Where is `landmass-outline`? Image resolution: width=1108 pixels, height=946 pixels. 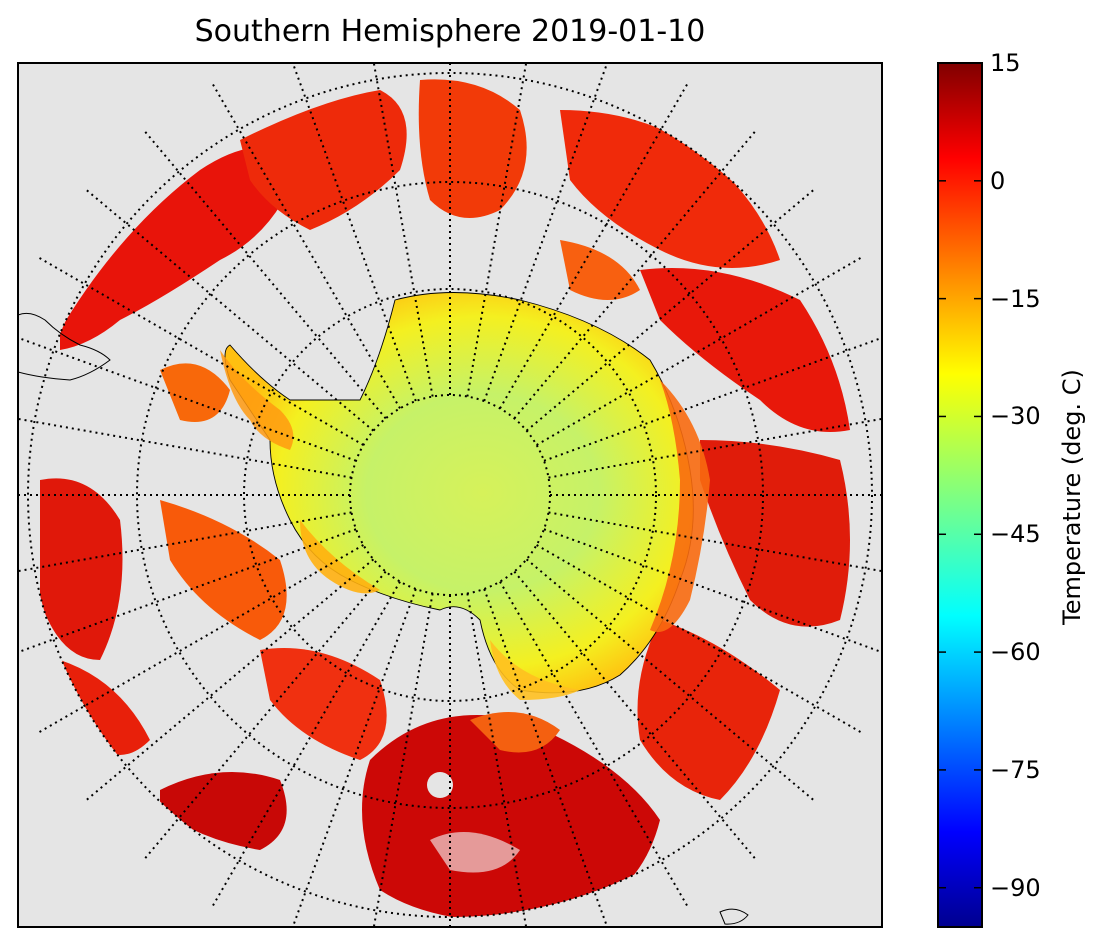
landmass-outline is located at coordinates (64, 346).